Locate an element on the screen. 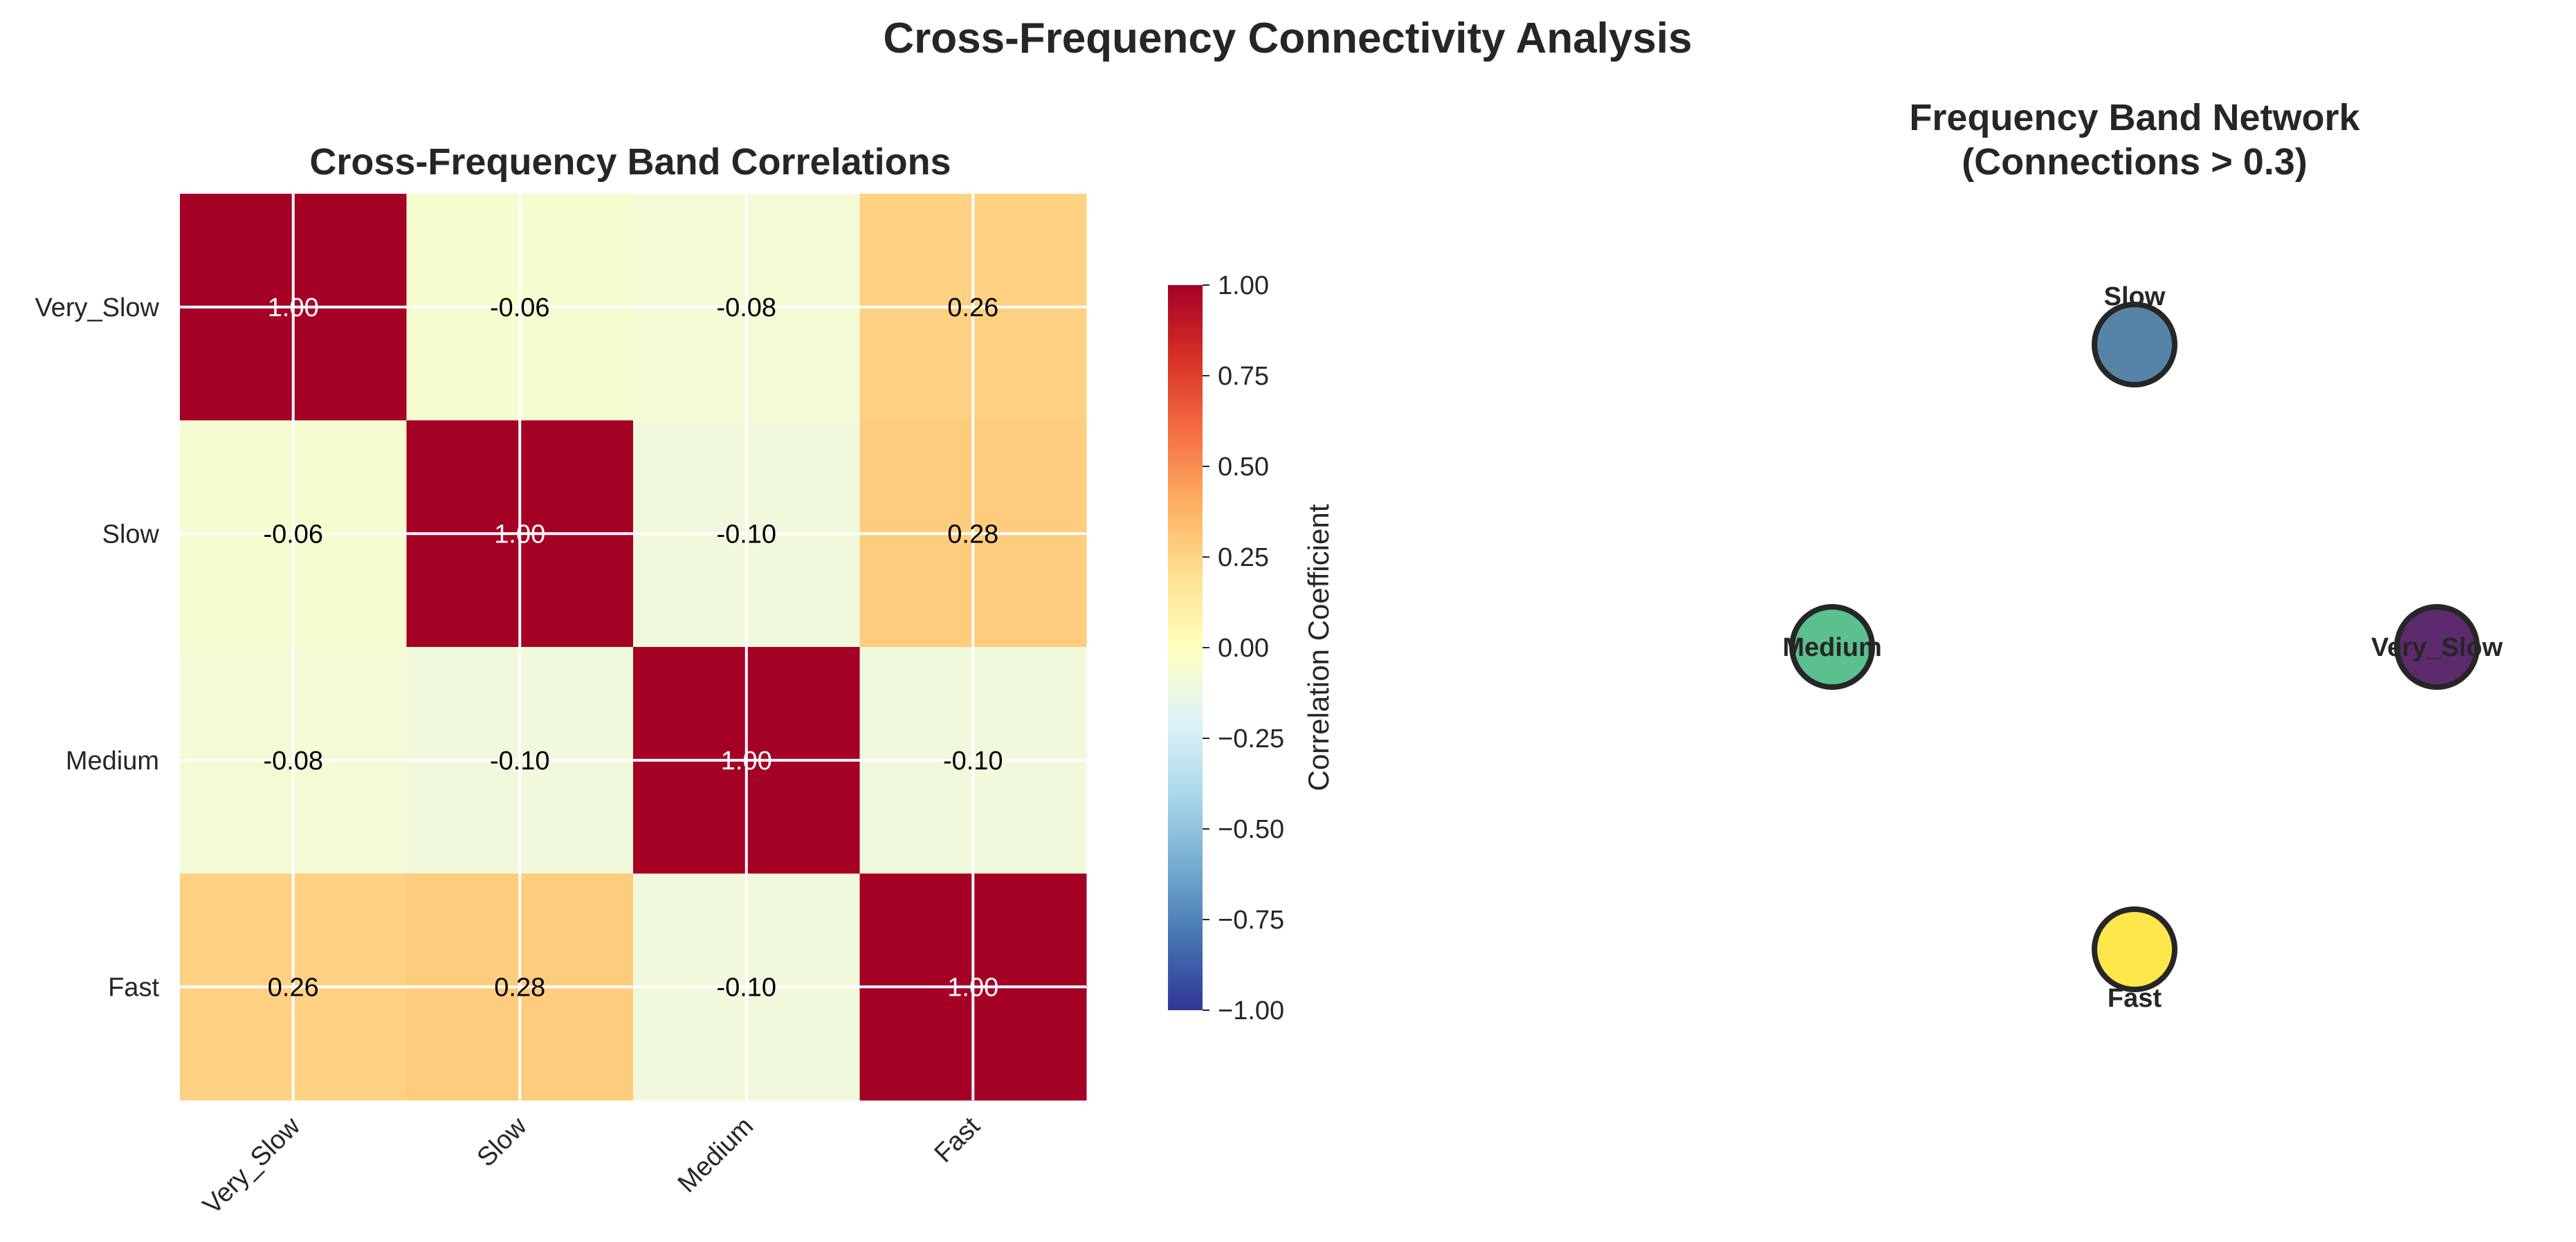 This screenshot has height=1242, width=2576. figure-title: Cross-Frequency Connectivity Analysis is located at coordinates (1288, 38).